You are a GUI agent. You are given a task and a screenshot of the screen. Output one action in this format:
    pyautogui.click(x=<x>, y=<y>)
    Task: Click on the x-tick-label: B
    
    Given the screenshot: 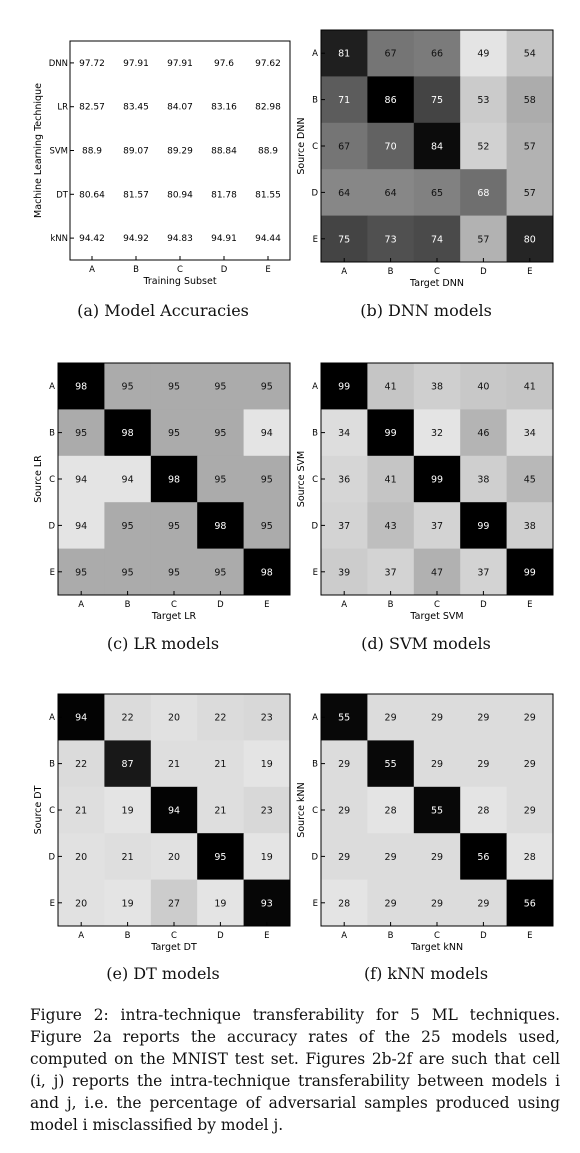 What is the action you would take?
    pyautogui.click(x=391, y=936)
    